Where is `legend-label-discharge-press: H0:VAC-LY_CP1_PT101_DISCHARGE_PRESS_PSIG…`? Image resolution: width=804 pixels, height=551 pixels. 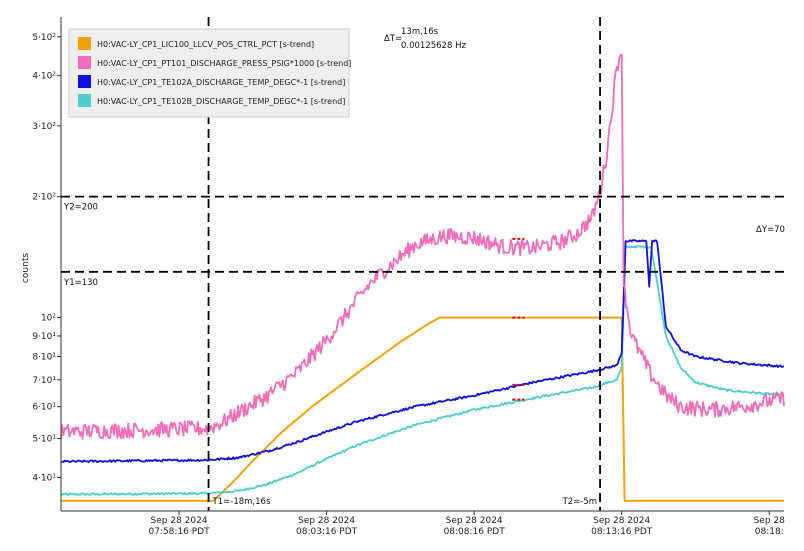 legend-label-discharge-press: H0:VAC-LY_CP1_PT101_DISCHARGE_PRESS_PSIG… is located at coordinates (224, 63).